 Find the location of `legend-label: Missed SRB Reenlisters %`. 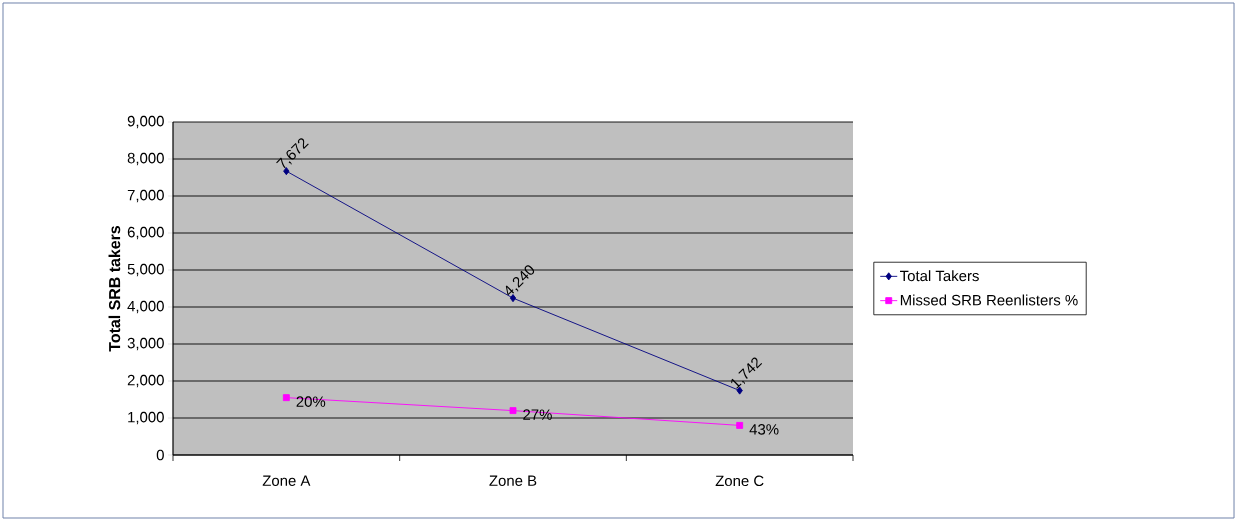

legend-label: Missed SRB Reenlisters % is located at coordinates (989, 300).